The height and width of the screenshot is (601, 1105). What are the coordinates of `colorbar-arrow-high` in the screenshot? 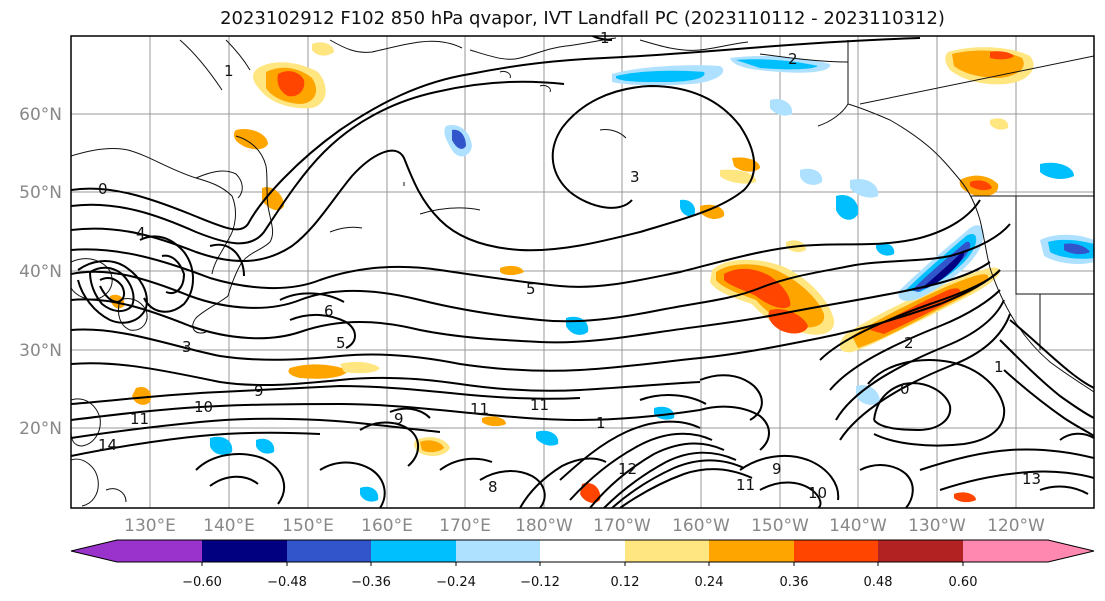 It's located at (1028, 551).